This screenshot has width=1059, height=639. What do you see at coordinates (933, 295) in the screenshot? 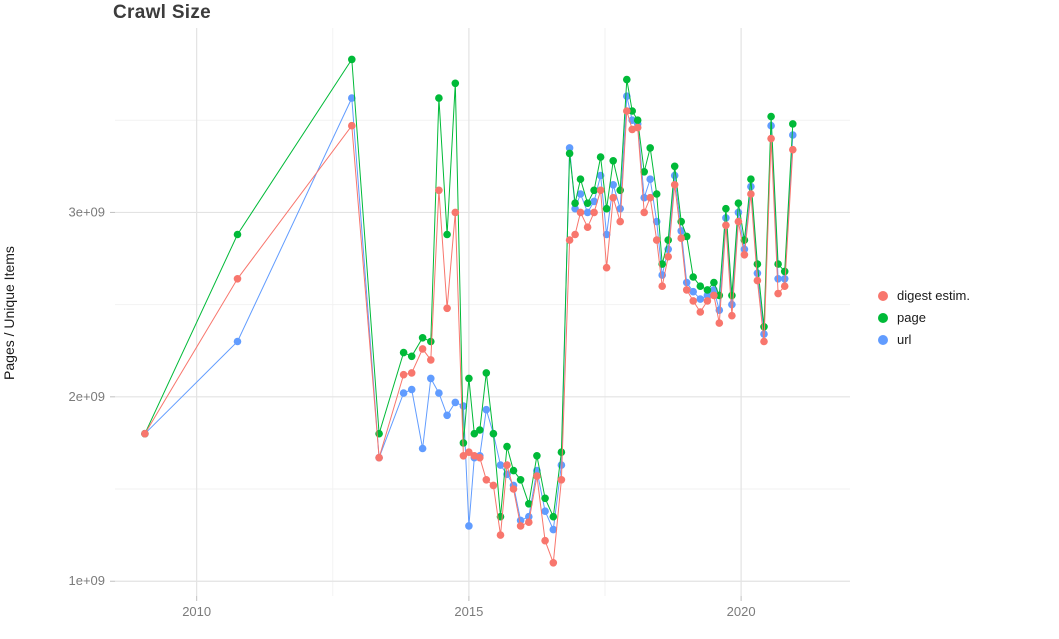
I see `legend-label-digest-estim: digest estim.` at bounding box center [933, 295].